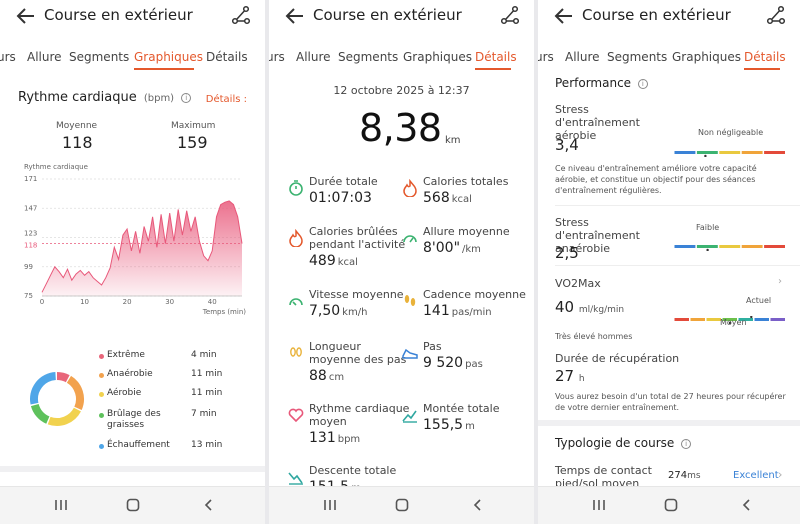 This screenshot has height=524, width=800. What do you see at coordinates (669, 17) in the screenshot?
I see `app-header: Course en extérieur` at bounding box center [669, 17].